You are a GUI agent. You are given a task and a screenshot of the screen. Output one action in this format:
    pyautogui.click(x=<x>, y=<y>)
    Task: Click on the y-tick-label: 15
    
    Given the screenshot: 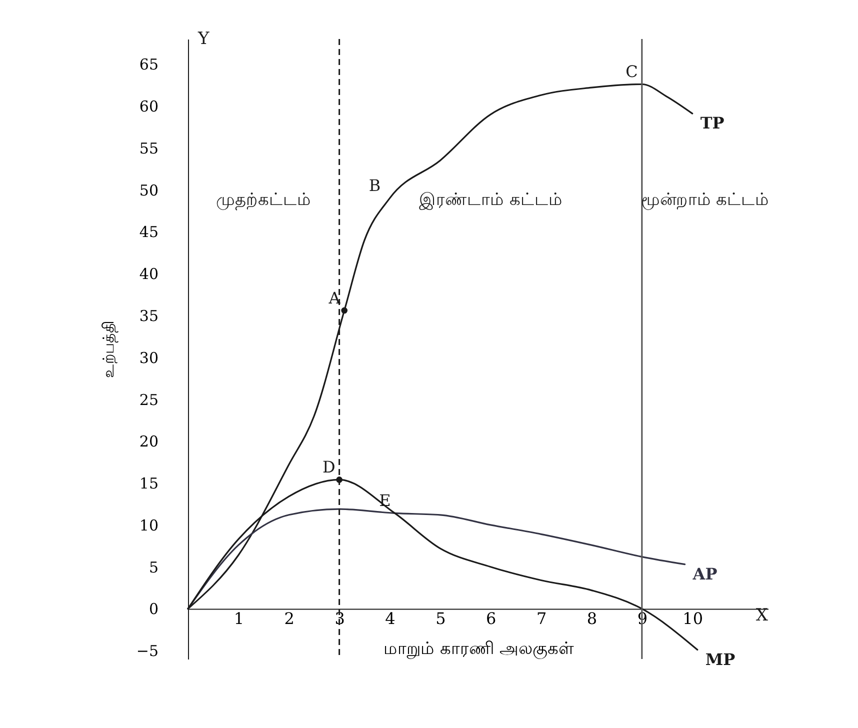 What is the action you would take?
    pyautogui.click(x=148, y=483)
    